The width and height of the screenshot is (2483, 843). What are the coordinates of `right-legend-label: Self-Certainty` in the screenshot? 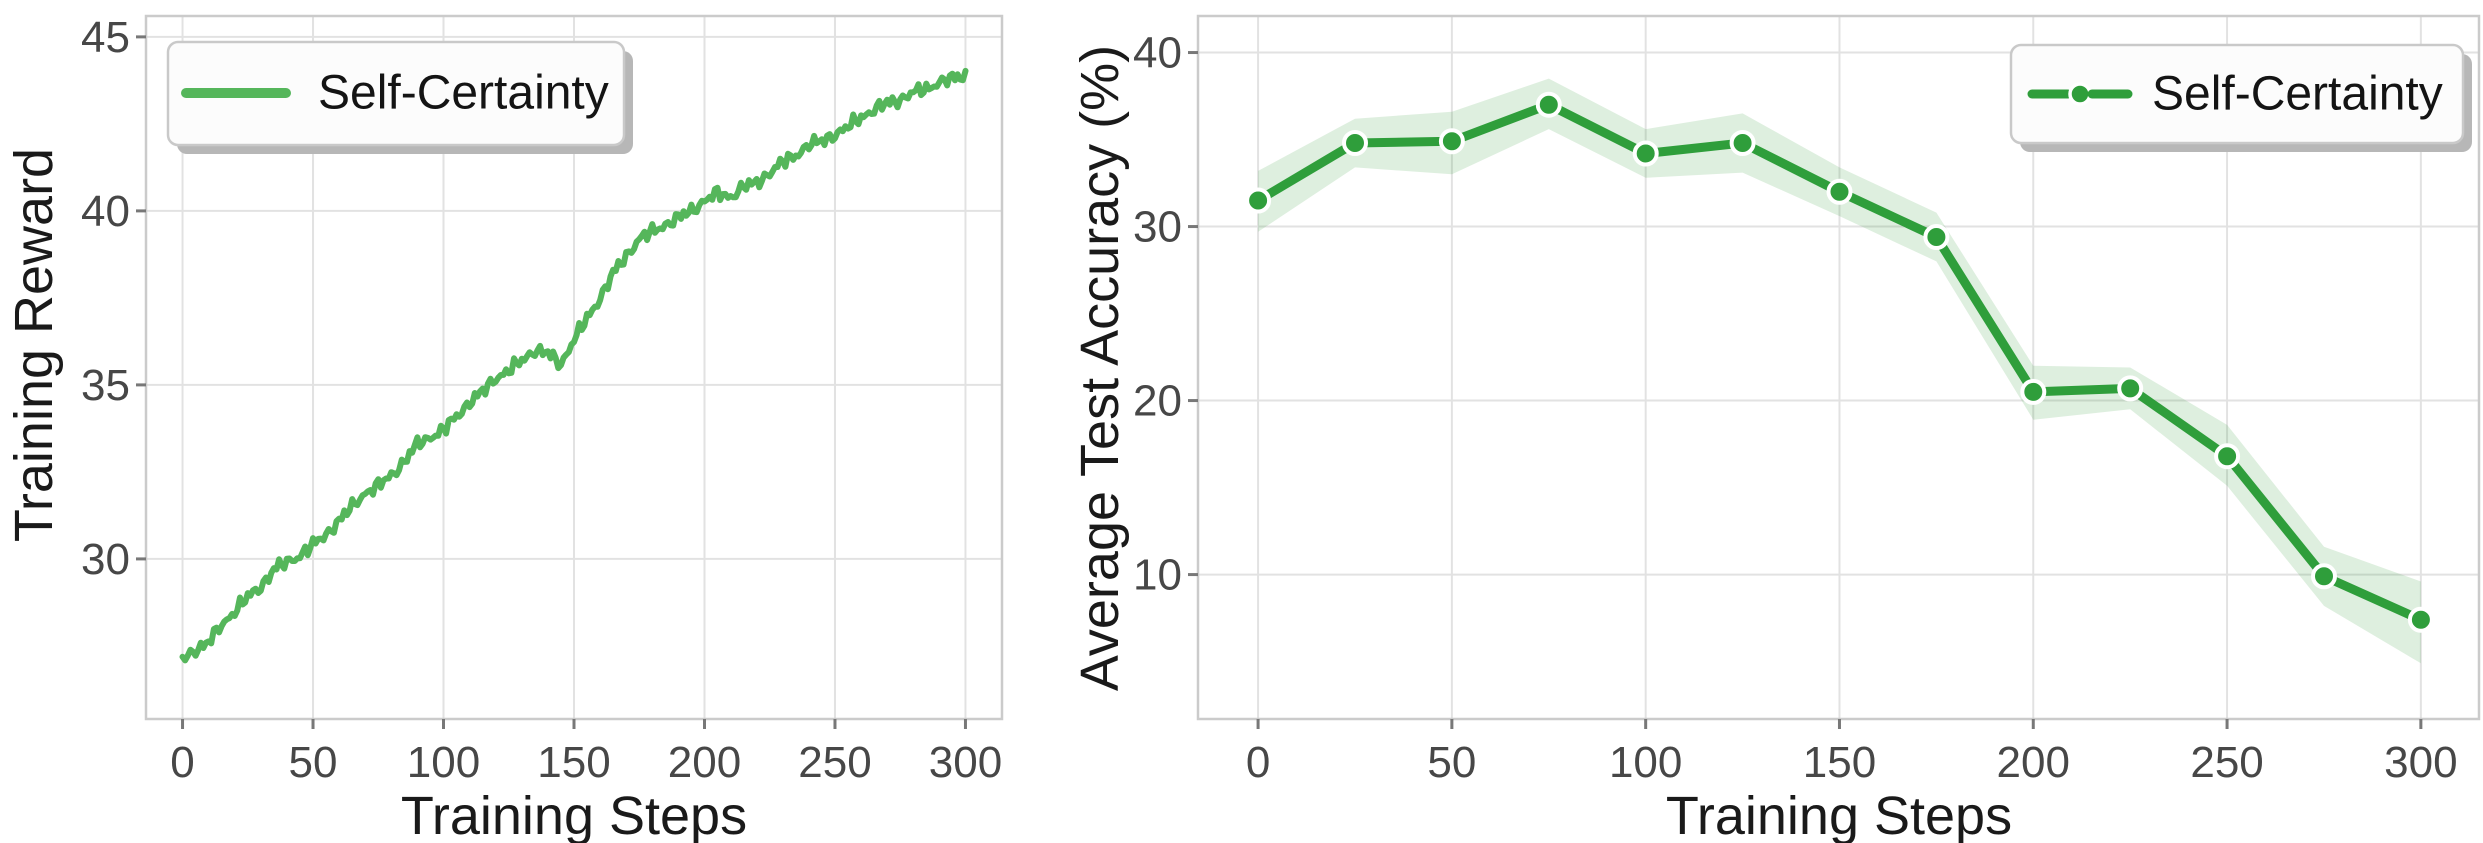 It's located at (2297, 94).